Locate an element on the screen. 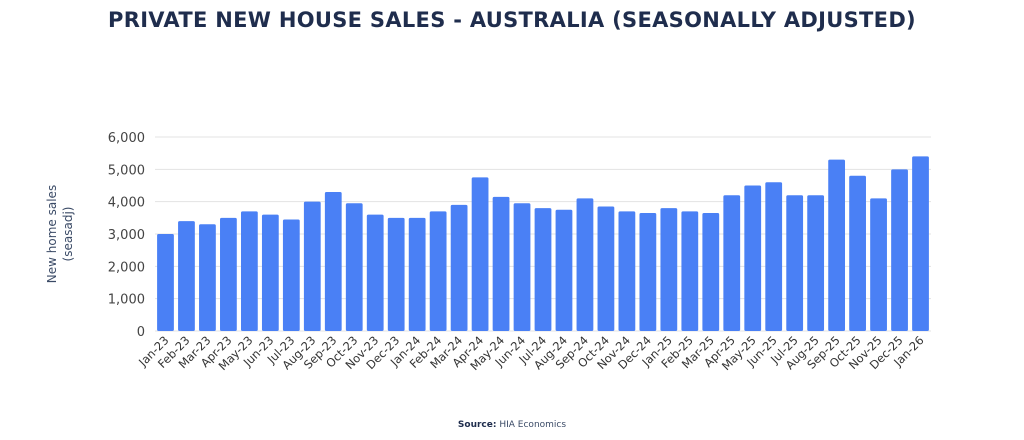 The width and height of the screenshot is (1024, 440). y-axis-label-unit: (seasadj) is located at coordinates (68, 234).